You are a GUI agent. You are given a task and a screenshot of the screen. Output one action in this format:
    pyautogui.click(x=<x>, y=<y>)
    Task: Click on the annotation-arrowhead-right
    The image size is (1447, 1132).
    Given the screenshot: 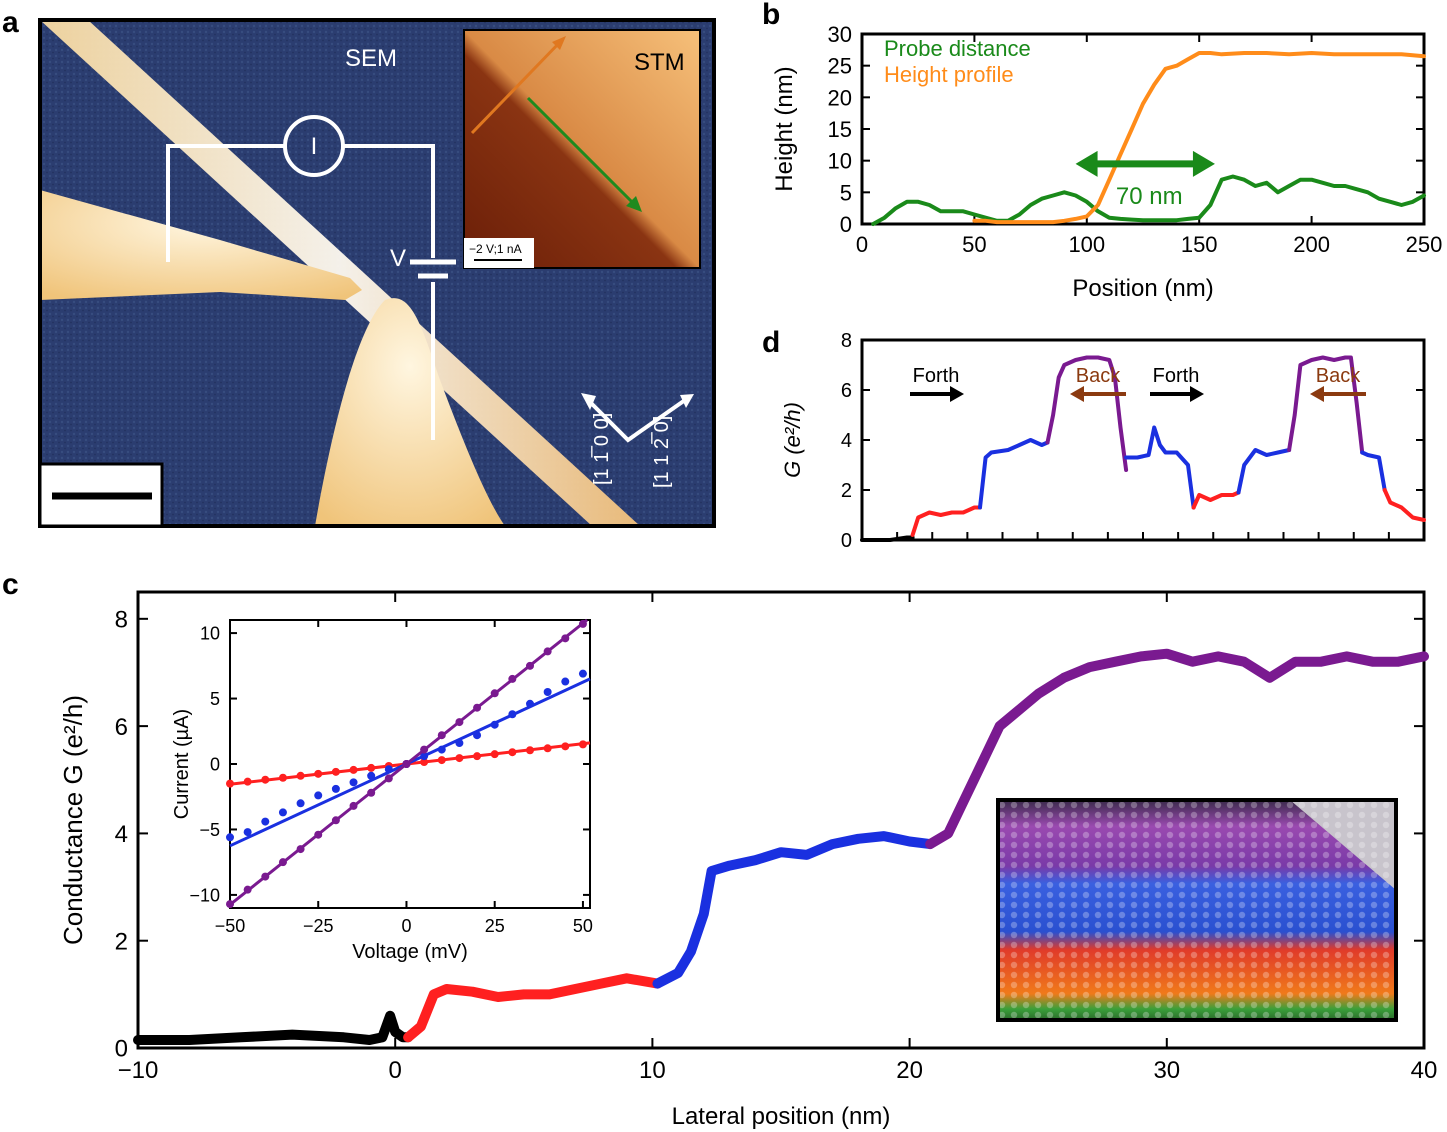 What is the action you would take?
    pyautogui.click(x=1203, y=163)
    